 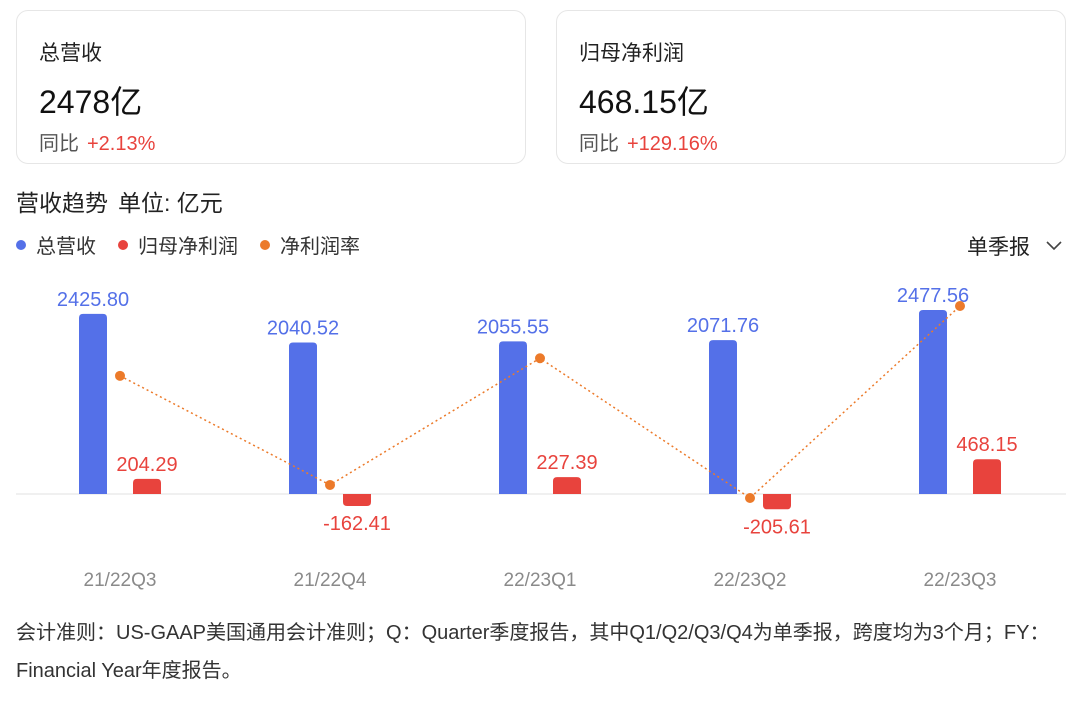 What do you see at coordinates (960, 580) in the screenshot?
I see `x-tick-label: 22/23Q3` at bounding box center [960, 580].